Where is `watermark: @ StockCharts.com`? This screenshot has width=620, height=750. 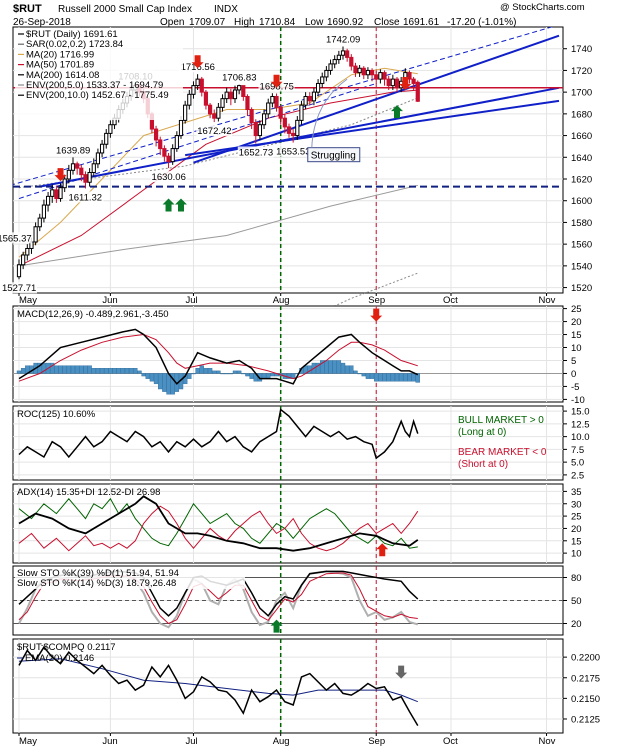
watermark: @ StockCharts.com is located at coordinates (542, 7).